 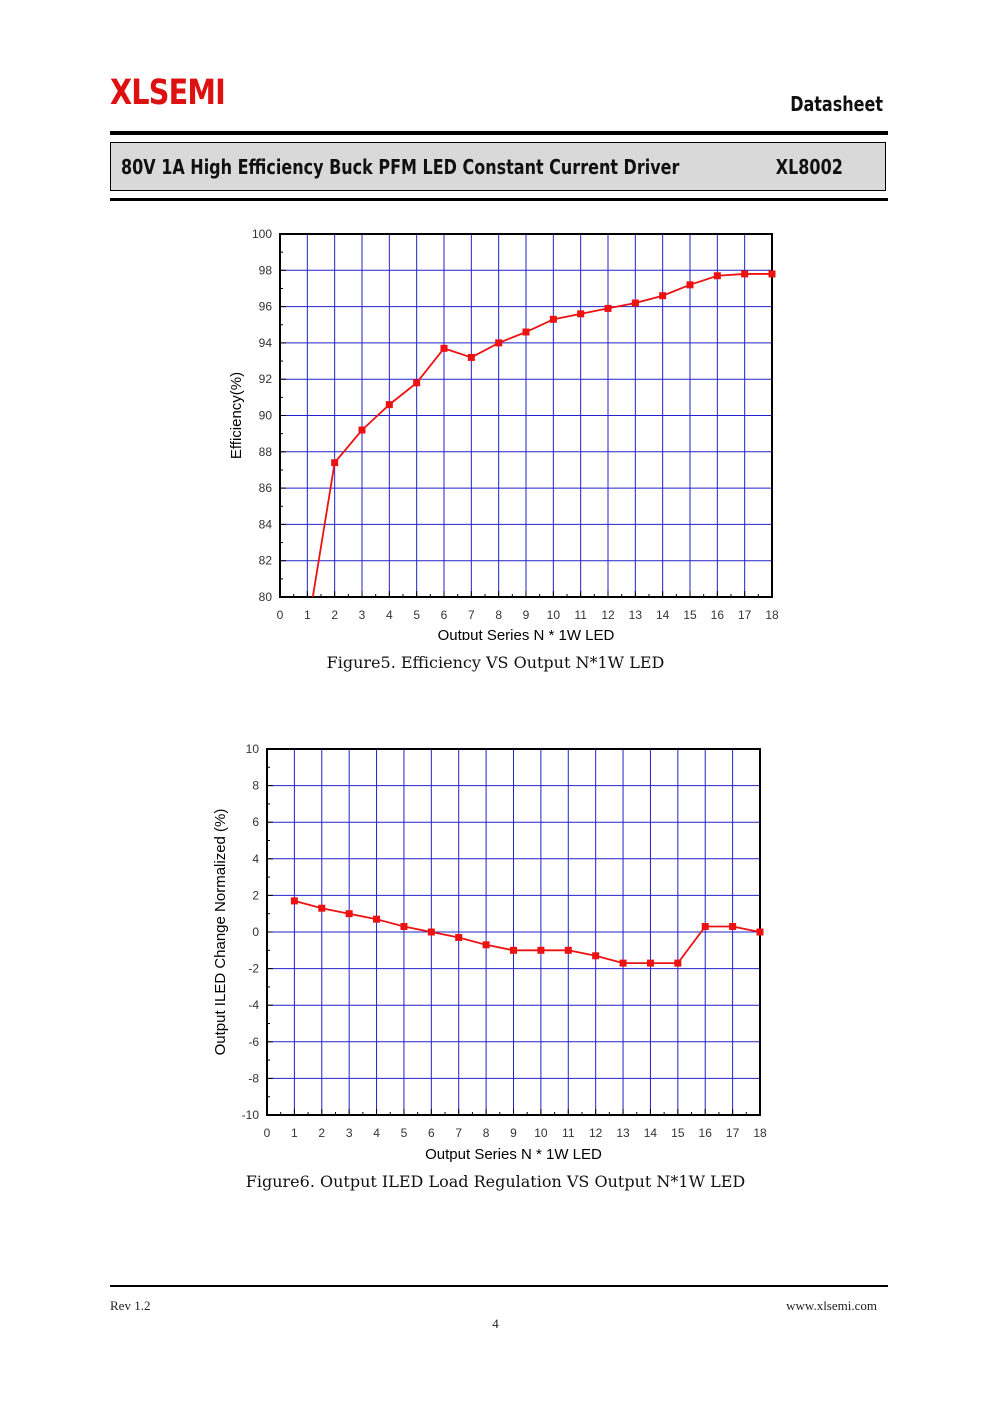 What do you see at coordinates (389, 615) in the screenshot?
I see `x-tick-label: 4` at bounding box center [389, 615].